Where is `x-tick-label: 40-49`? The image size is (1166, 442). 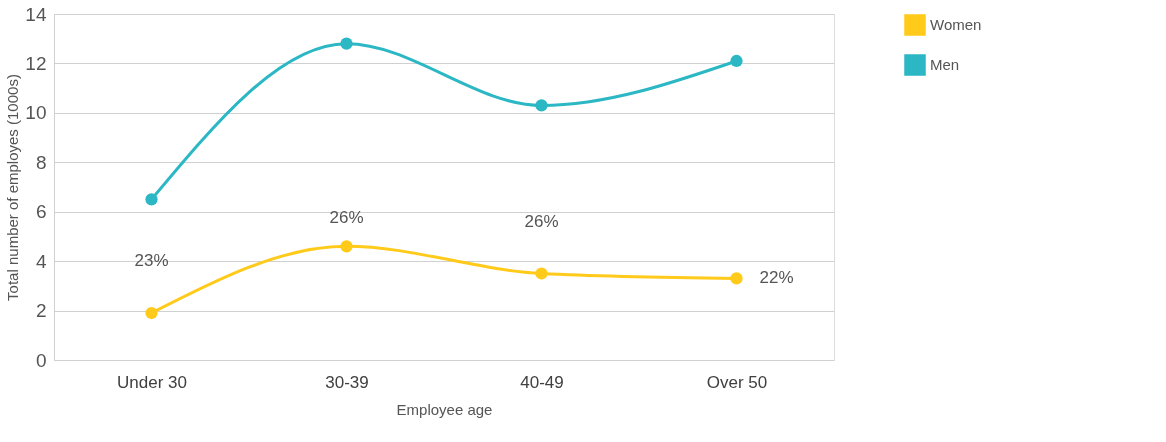 x-tick-label: 40-49 is located at coordinates (542, 382).